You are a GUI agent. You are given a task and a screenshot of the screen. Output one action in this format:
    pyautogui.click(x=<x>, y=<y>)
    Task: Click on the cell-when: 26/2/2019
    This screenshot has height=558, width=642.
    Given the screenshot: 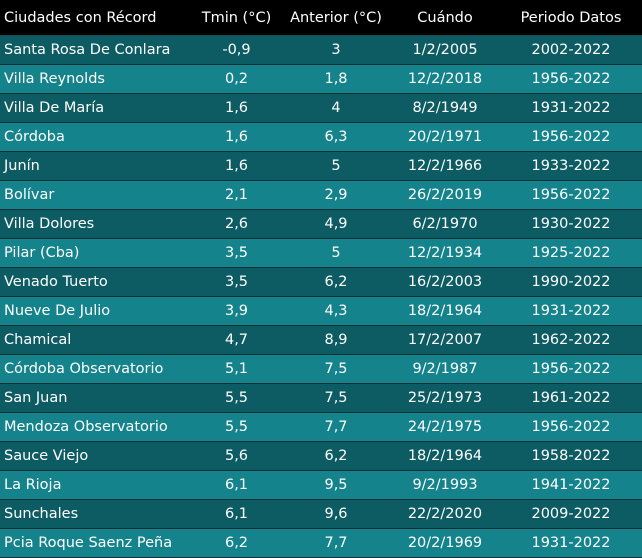 What is the action you would take?
    pyautogui.click(x=445, y=195)
    